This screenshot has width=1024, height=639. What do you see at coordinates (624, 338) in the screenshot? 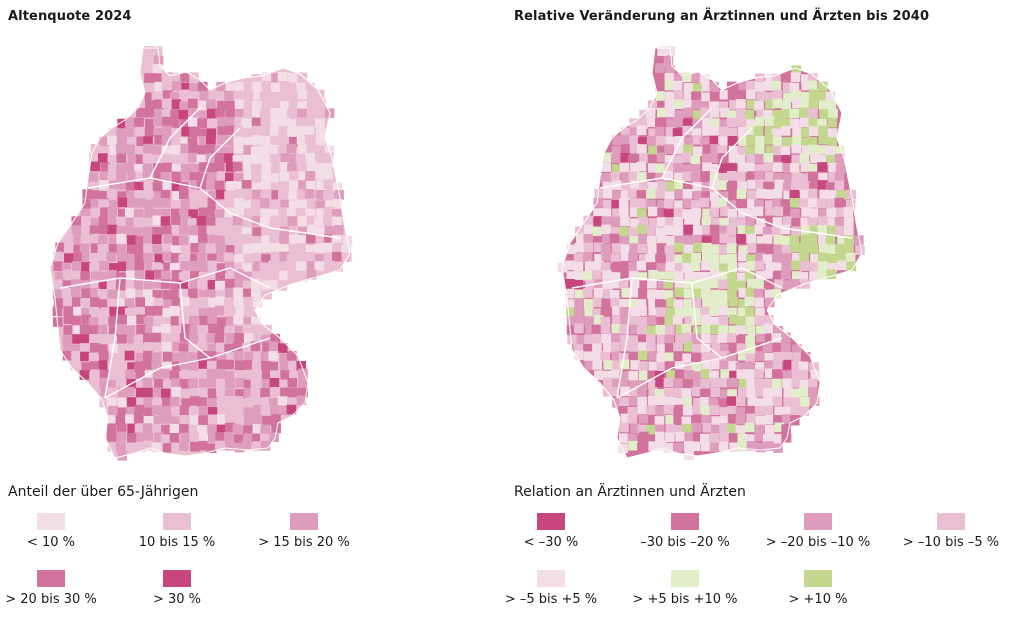
I see `state-boundary` at bounding box center [624, 338].